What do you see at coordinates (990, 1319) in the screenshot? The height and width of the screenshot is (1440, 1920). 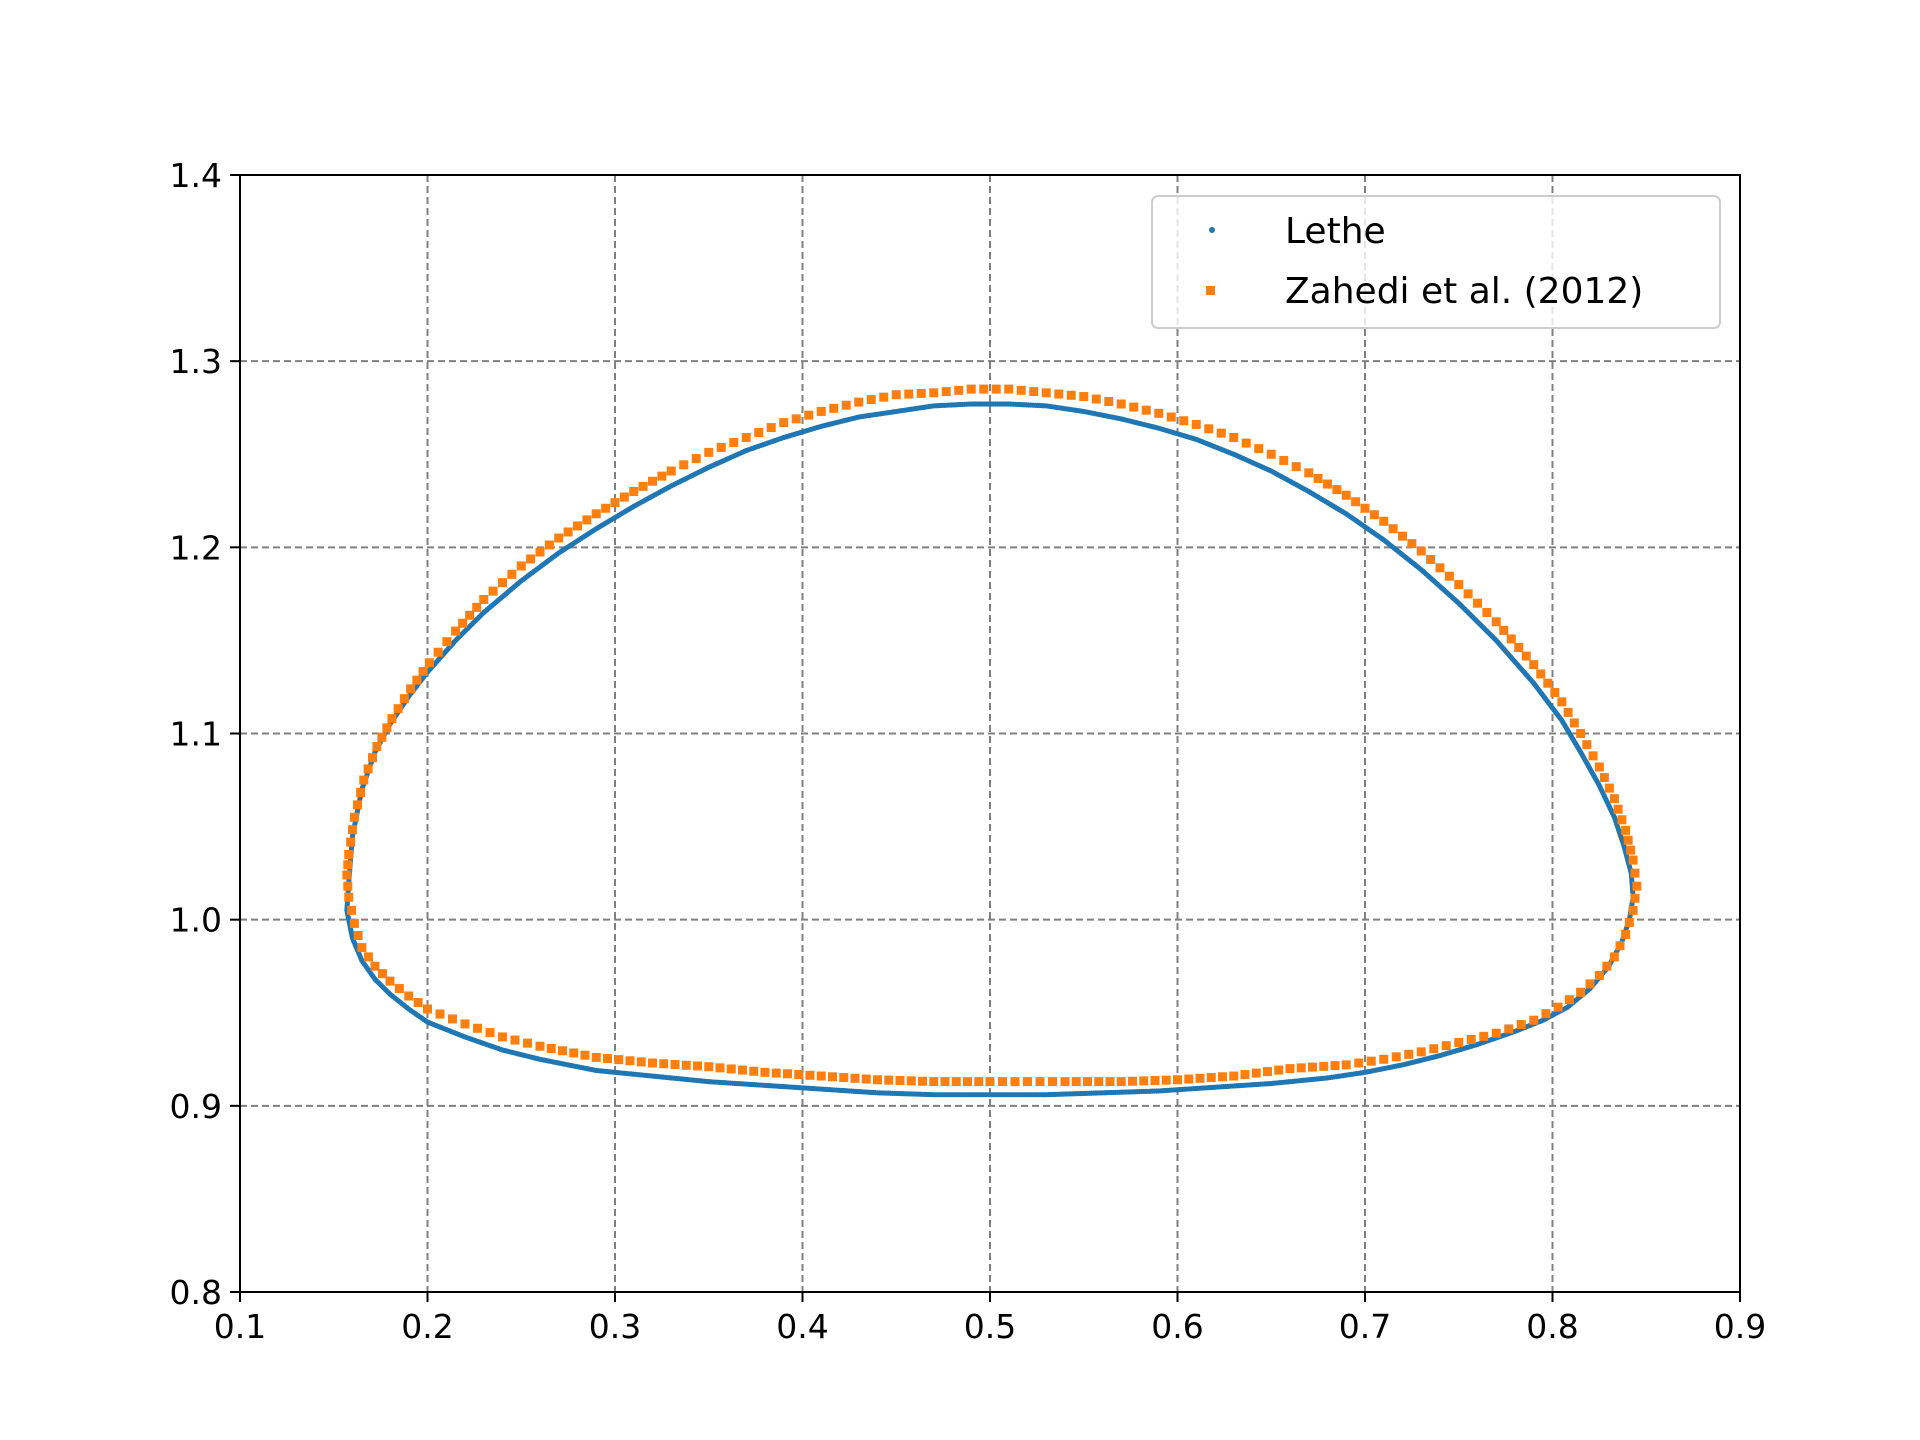 I see `x-axis: 0.1 0.2 0.3 0.4 0.5 0.6 0.7 0.8 0.9` at bounding box center [990, 1319].